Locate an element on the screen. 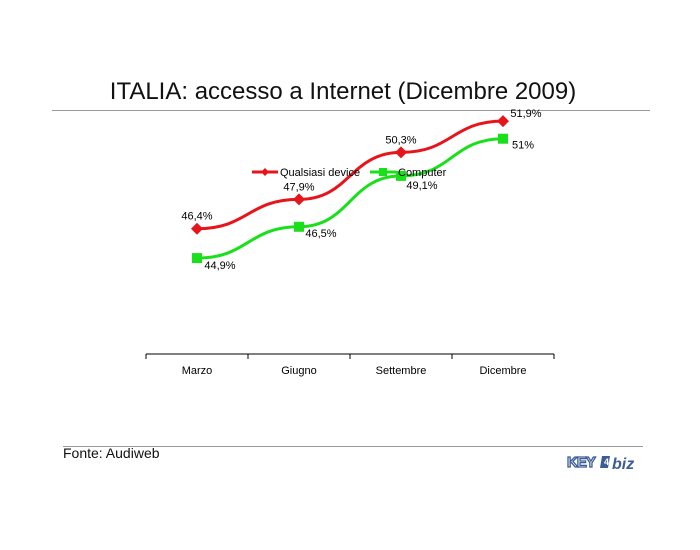  x-tick-label: Dicembre is located at coordinates (502, 371).